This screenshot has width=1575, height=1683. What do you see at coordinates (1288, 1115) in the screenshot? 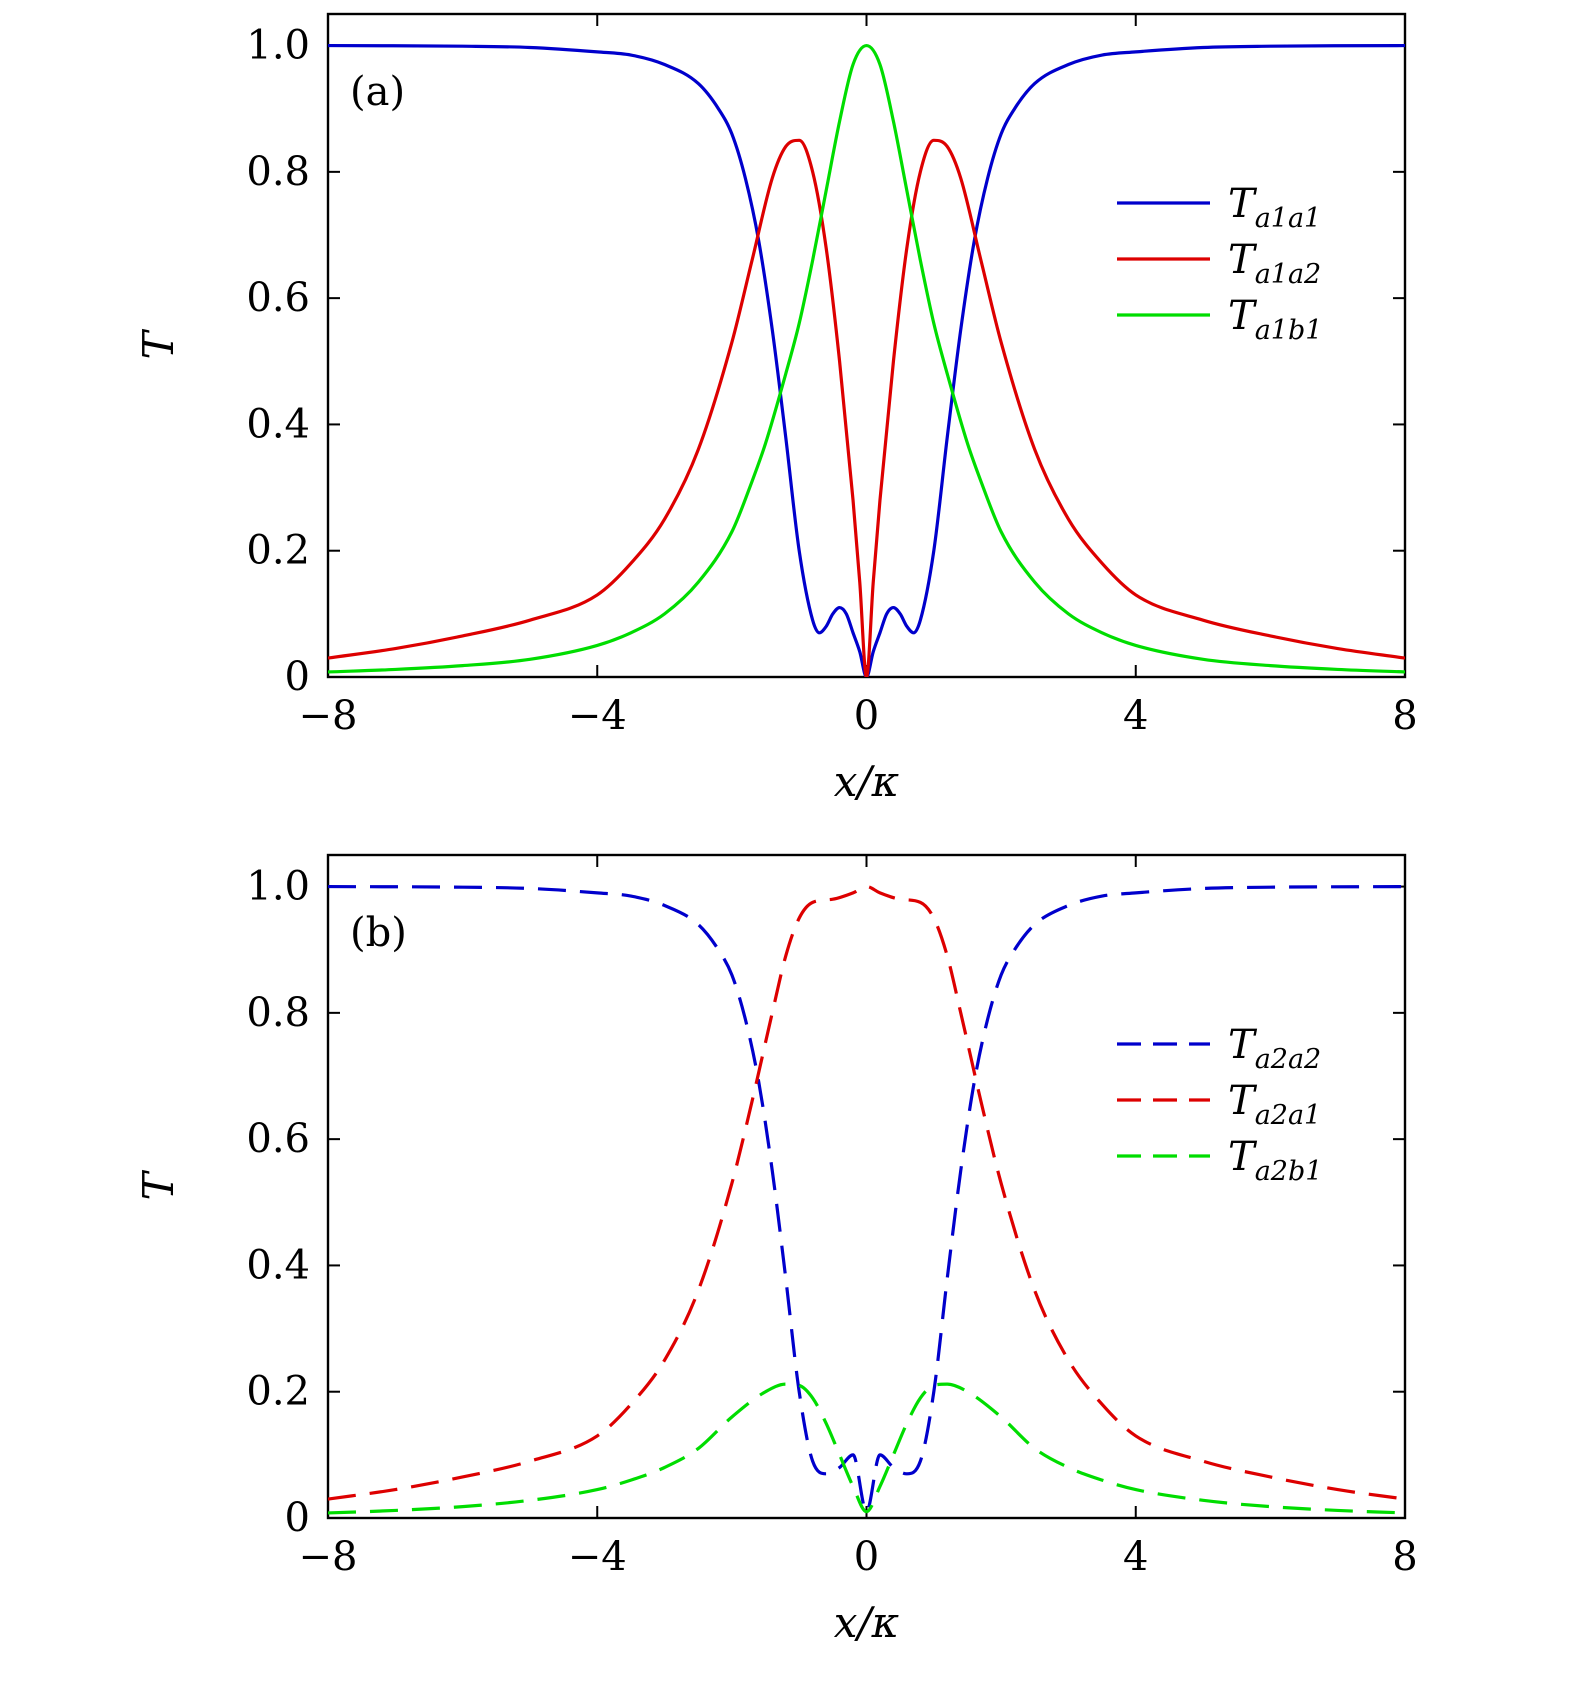
I see `legend-label-subscript: a2a1` at bounding box center [1288, 1115].